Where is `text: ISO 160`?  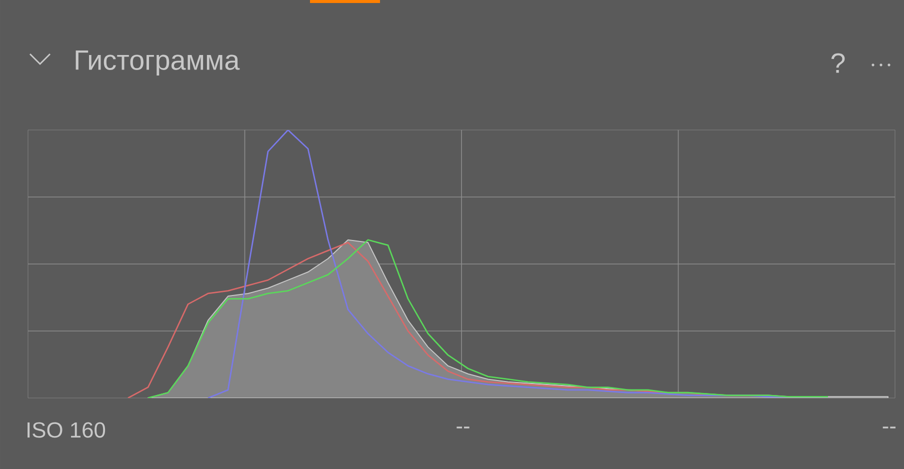
text: ISO 160 is located at coordinates (67, 430).